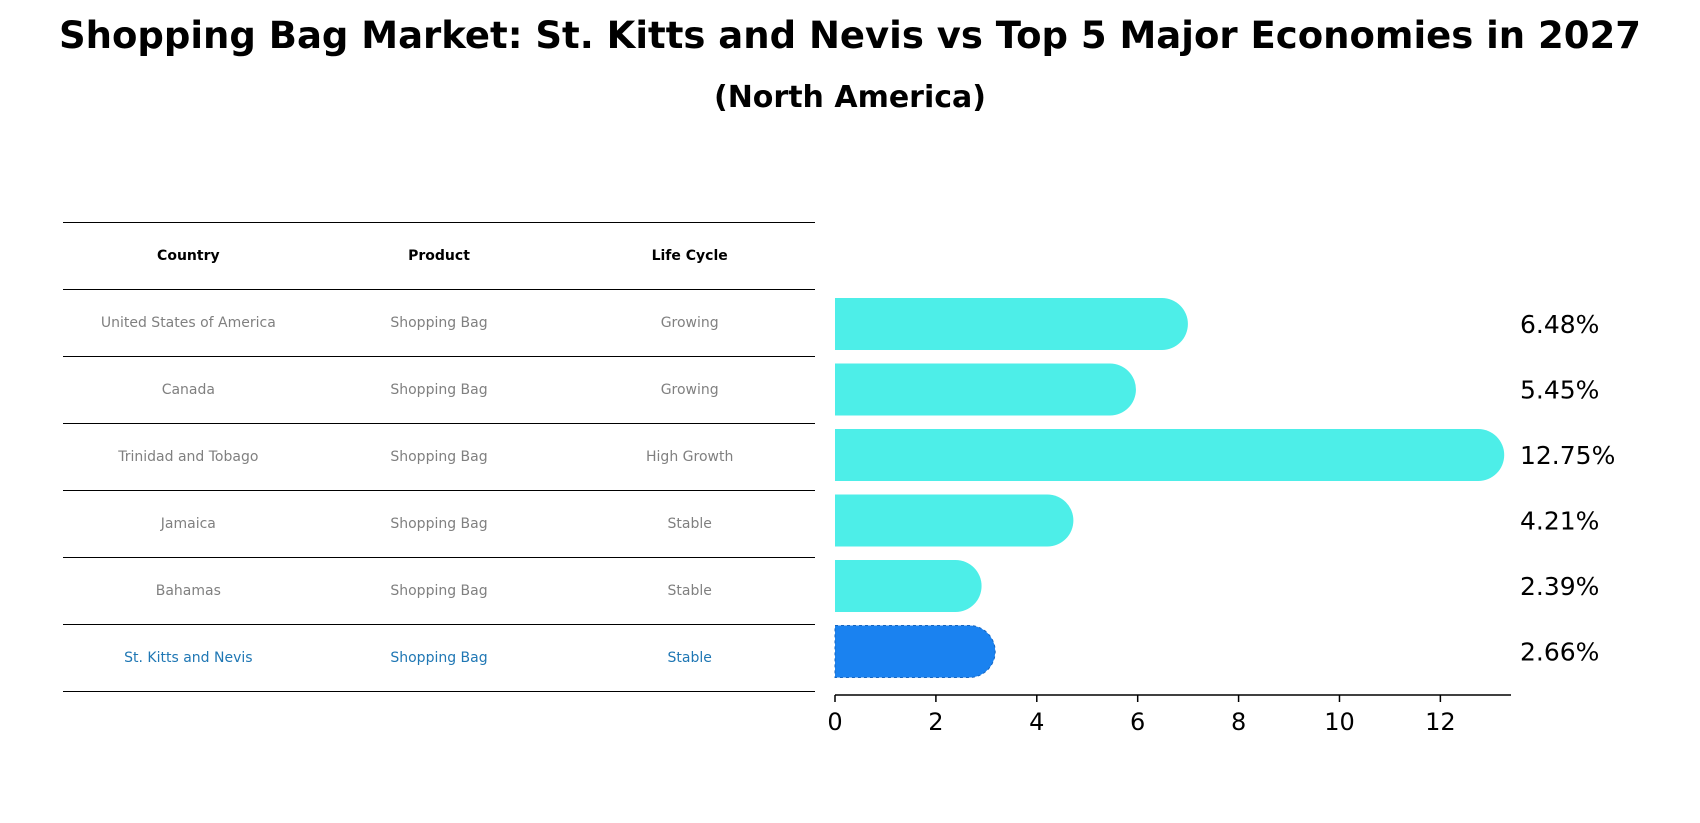 The image size is (1700, 823). I want to click on x-tick-label: 6, so click(1137, 722).